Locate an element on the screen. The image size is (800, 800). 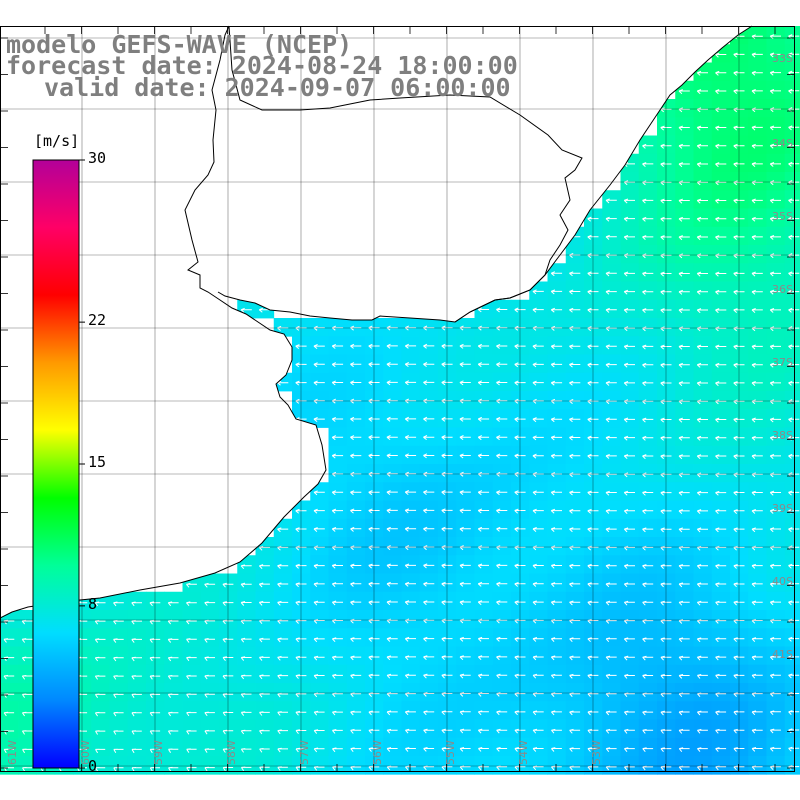
colorbar-tick-label: 30 is located at coordinates (97, 158).